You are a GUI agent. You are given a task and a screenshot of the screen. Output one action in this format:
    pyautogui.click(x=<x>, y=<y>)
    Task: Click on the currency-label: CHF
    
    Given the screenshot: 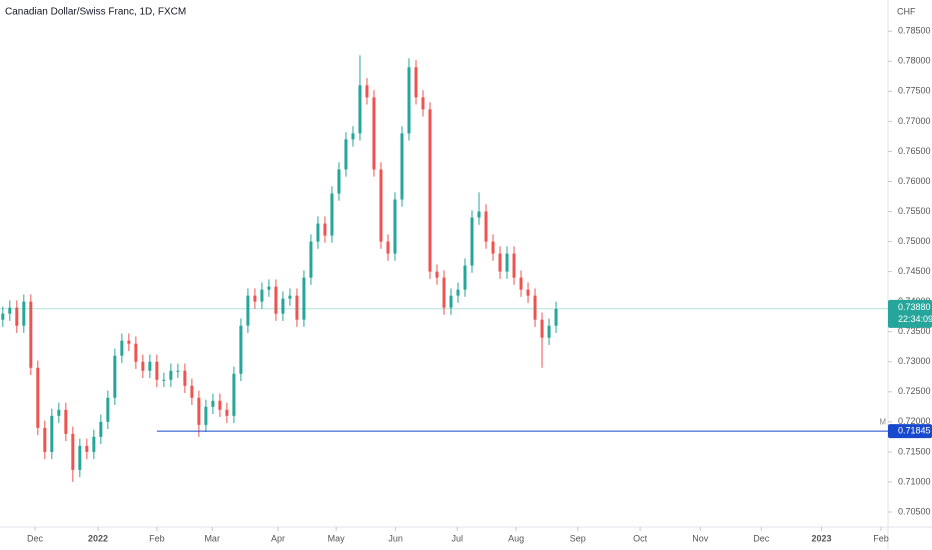 What is the action you would take?
    pyautogui.click(x=906, y=11)
    